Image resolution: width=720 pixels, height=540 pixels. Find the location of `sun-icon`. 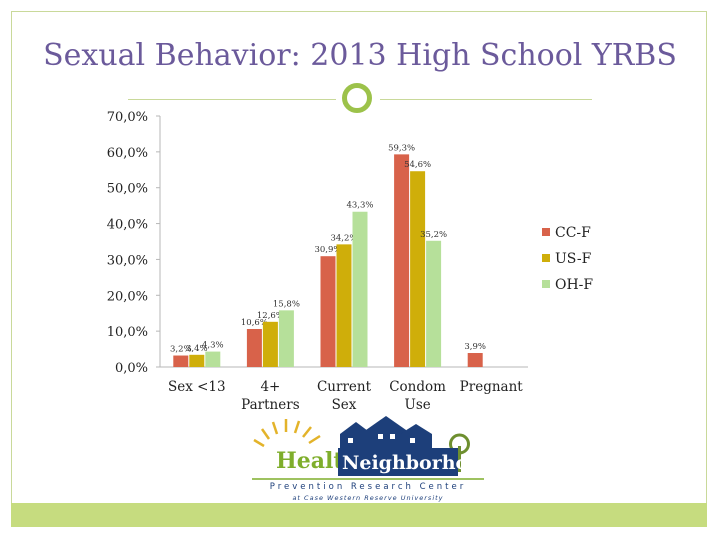

sun-icon is located at coordinates (287, 433).